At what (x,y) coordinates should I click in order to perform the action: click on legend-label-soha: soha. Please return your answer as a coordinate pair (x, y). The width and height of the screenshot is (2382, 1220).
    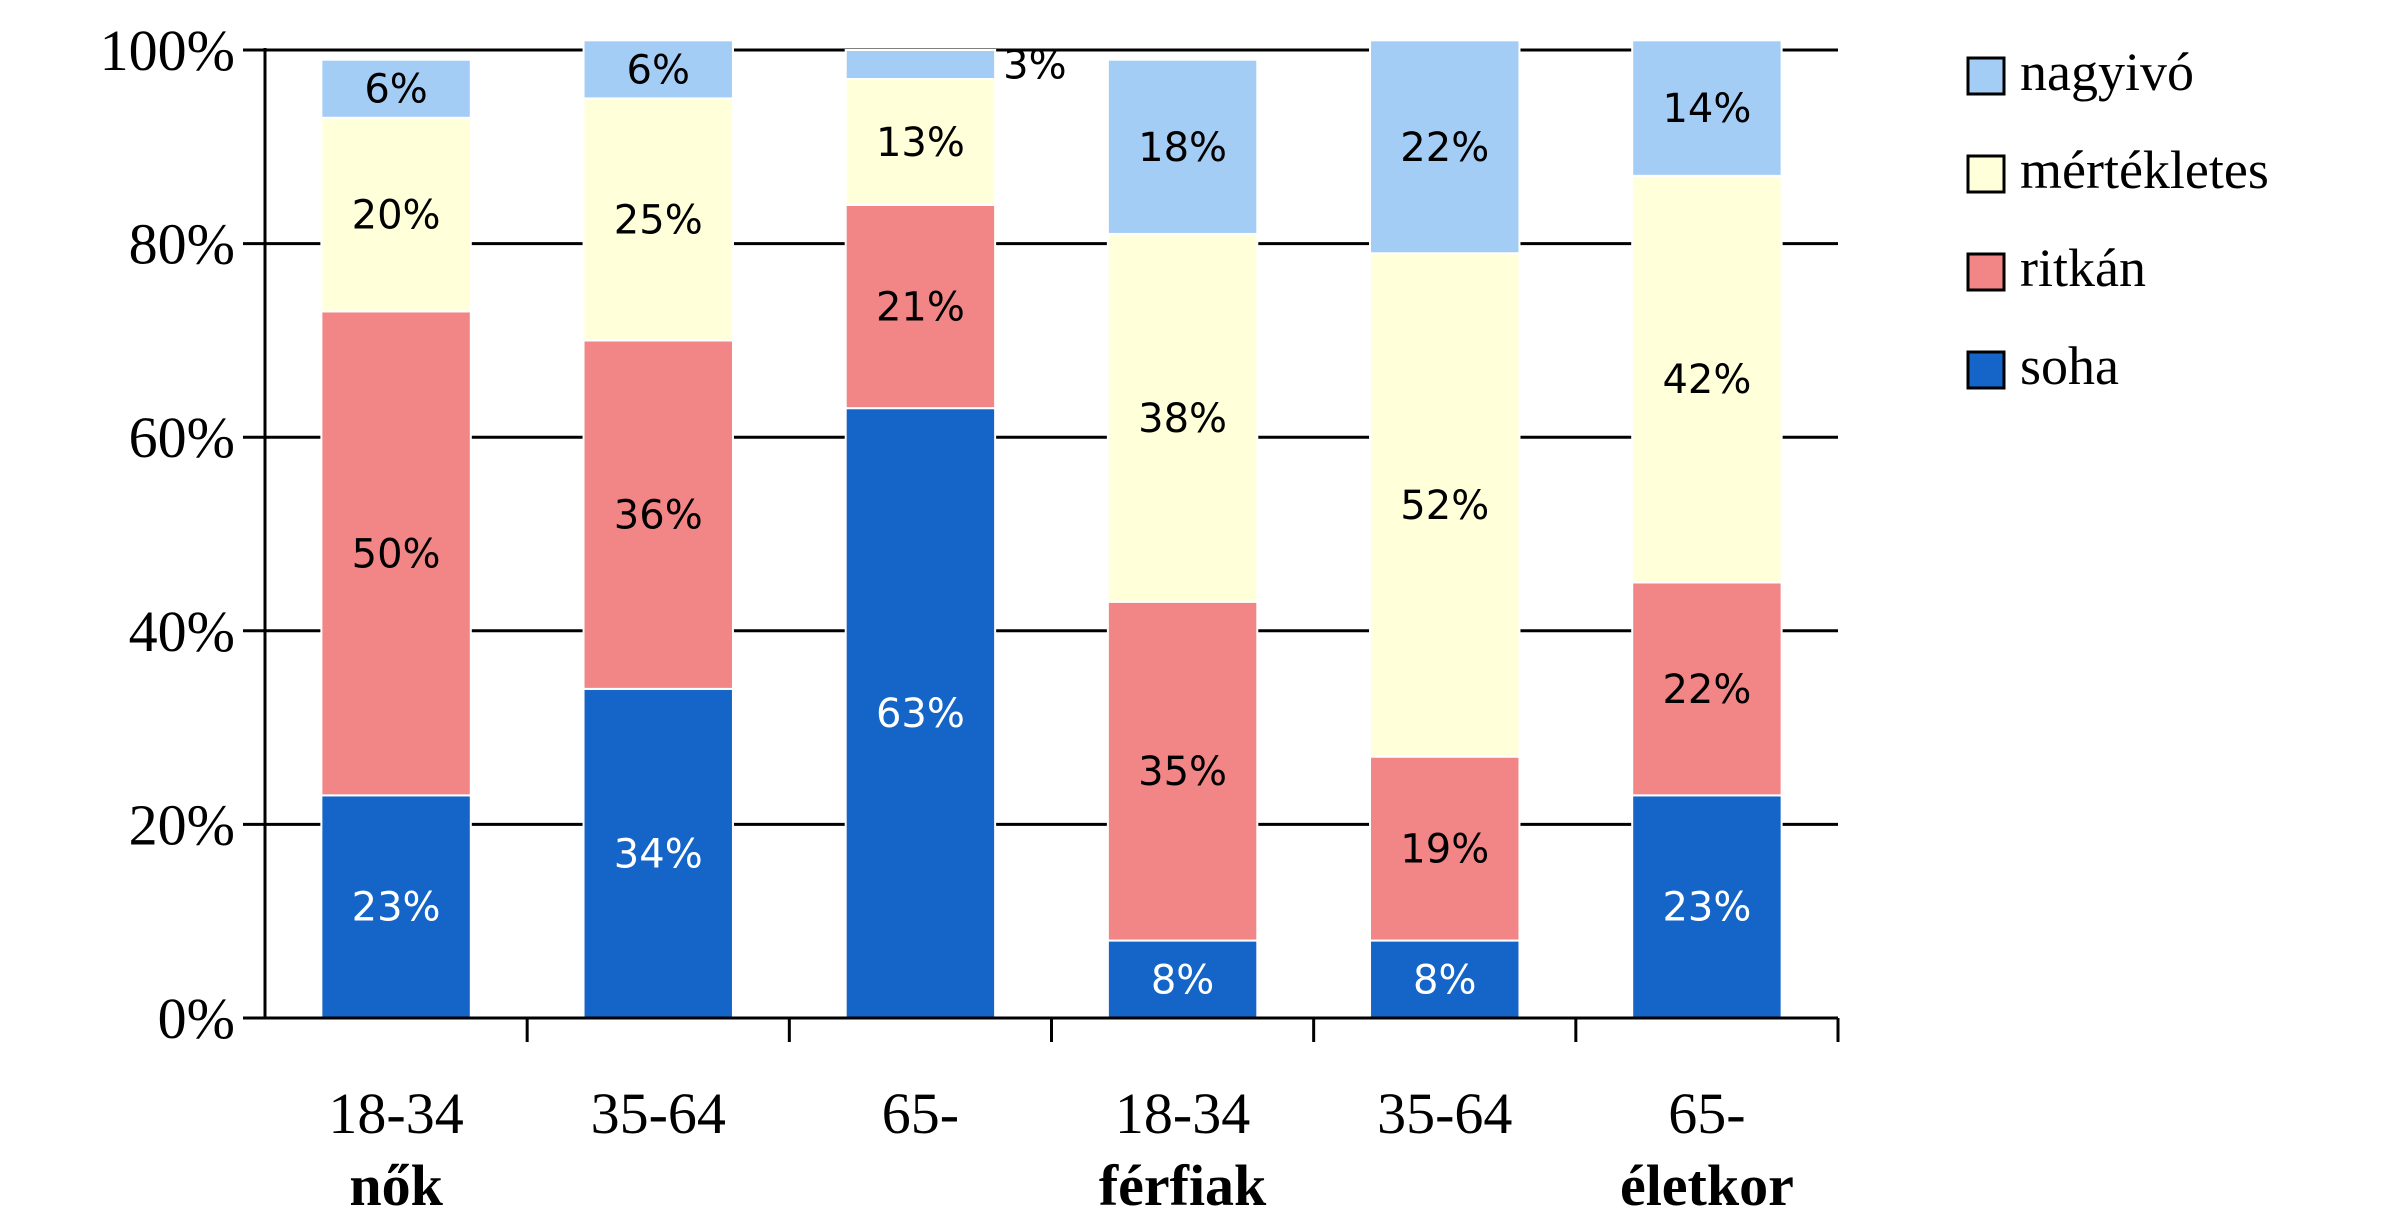
    Looking at the image, I should click on (2069, 366).